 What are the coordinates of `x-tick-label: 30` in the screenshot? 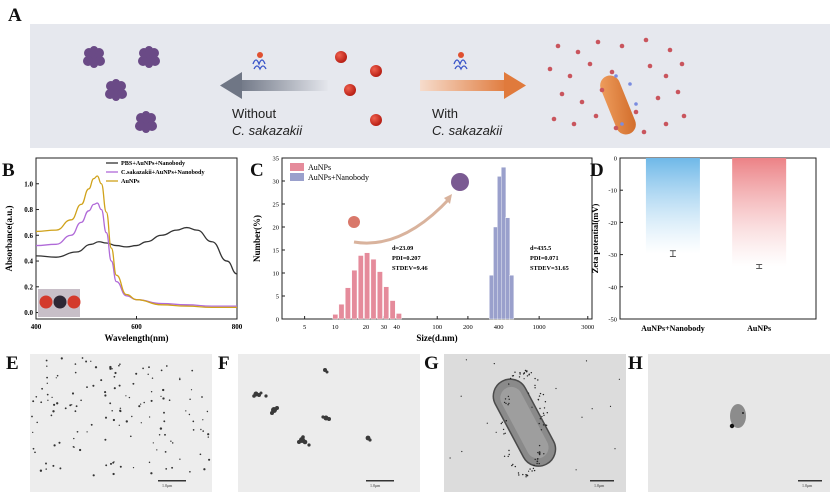 It's located at (384, 327).